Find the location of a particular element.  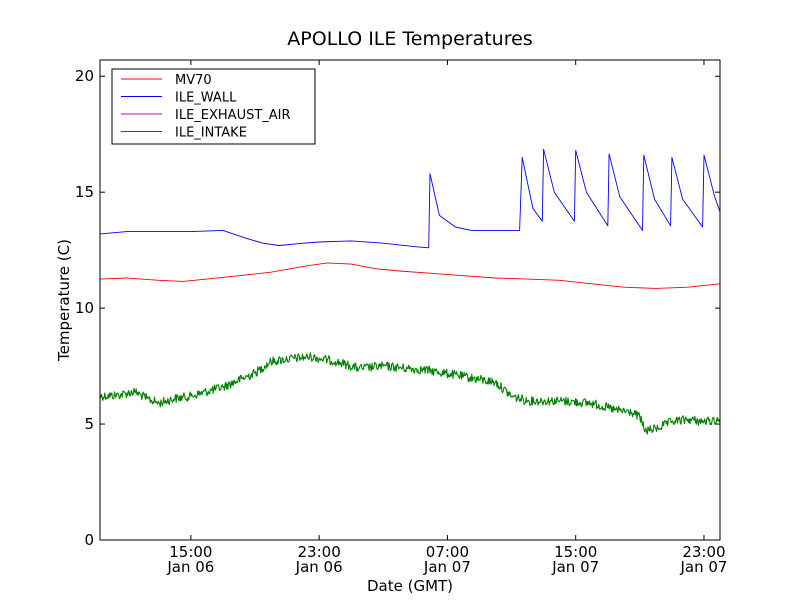

y-axis-label: Temperature (C) is located at coordinates (64, 300).